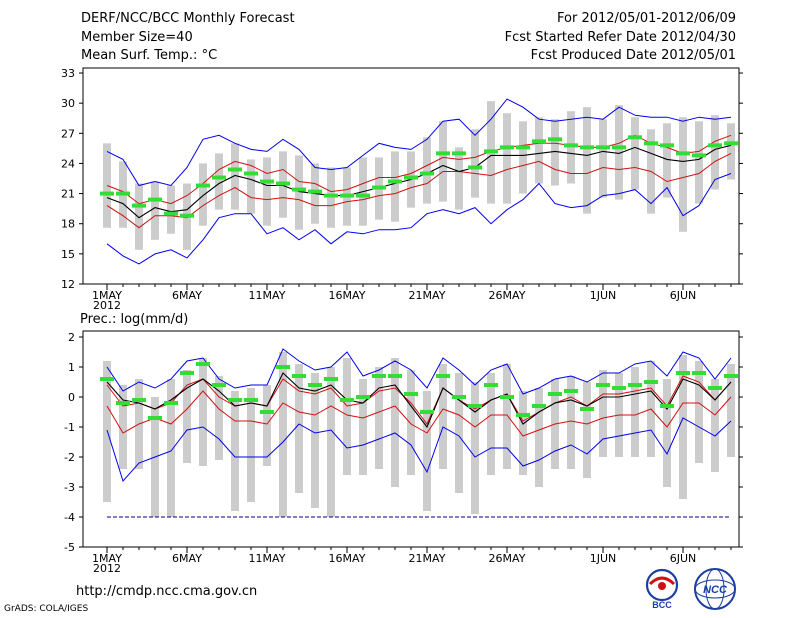  Describe the element at coordinates (107, 305) in the screenshot. I see `x-year-label: 2012` at that location.